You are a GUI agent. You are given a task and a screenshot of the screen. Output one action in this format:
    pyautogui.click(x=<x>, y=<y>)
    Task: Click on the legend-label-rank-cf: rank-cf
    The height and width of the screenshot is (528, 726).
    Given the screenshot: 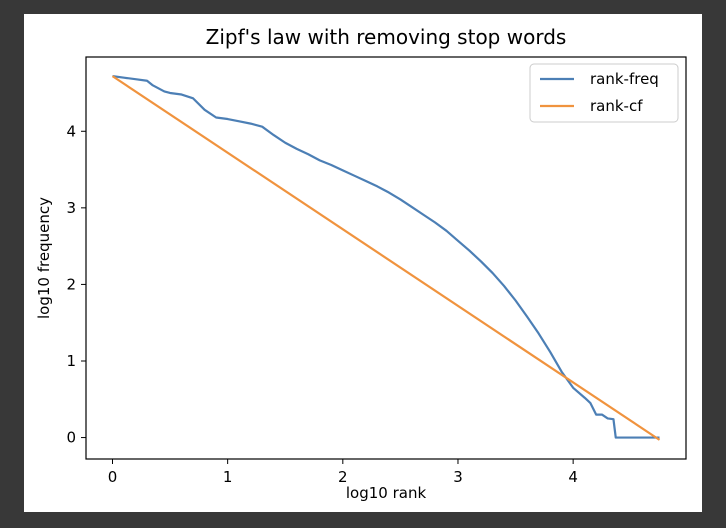 What is the action you would take?
    pyautogui.click(x=616, y=106)
    